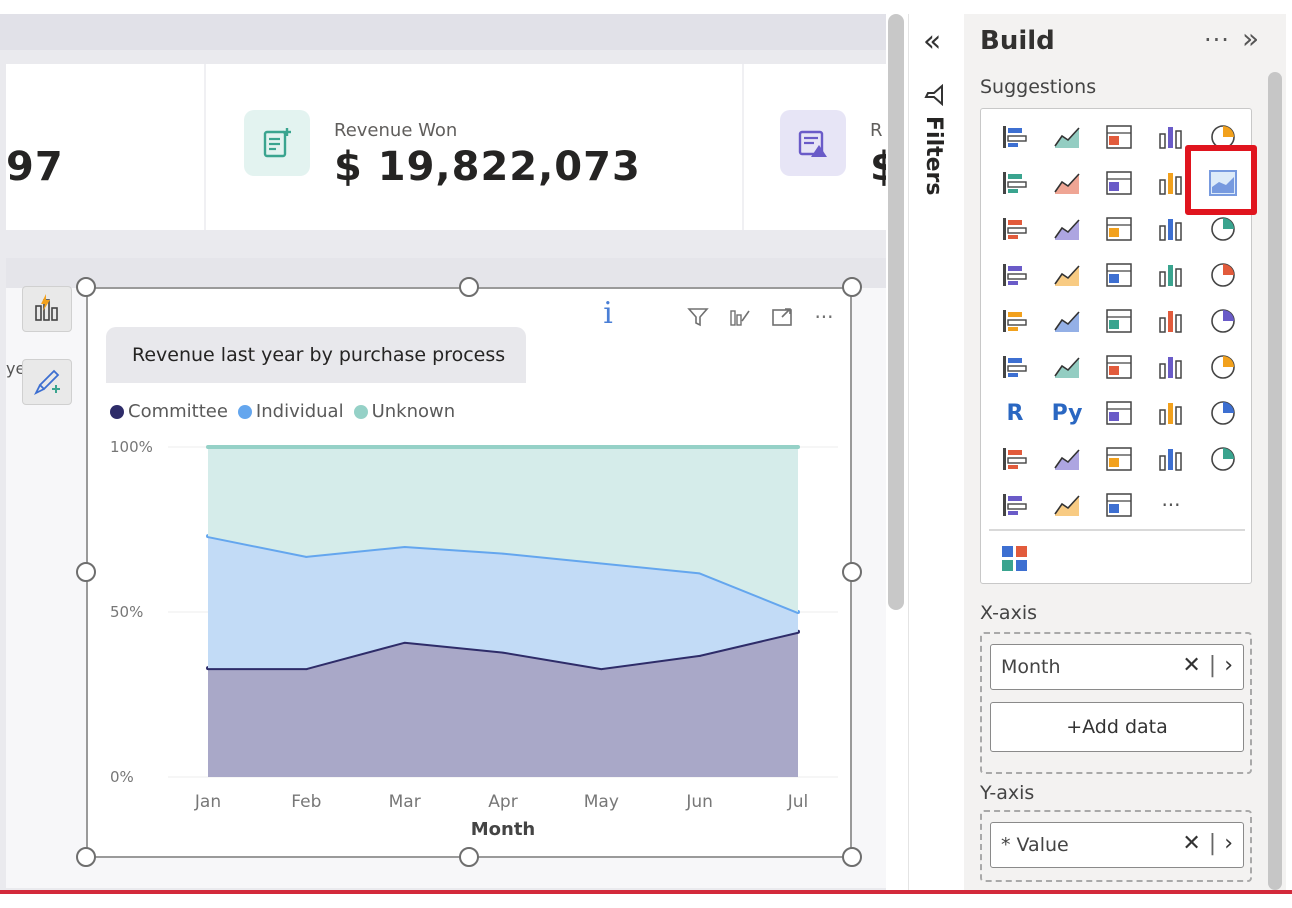  I want to click on line-and-stacked-column-icon, so click(1015, 229).